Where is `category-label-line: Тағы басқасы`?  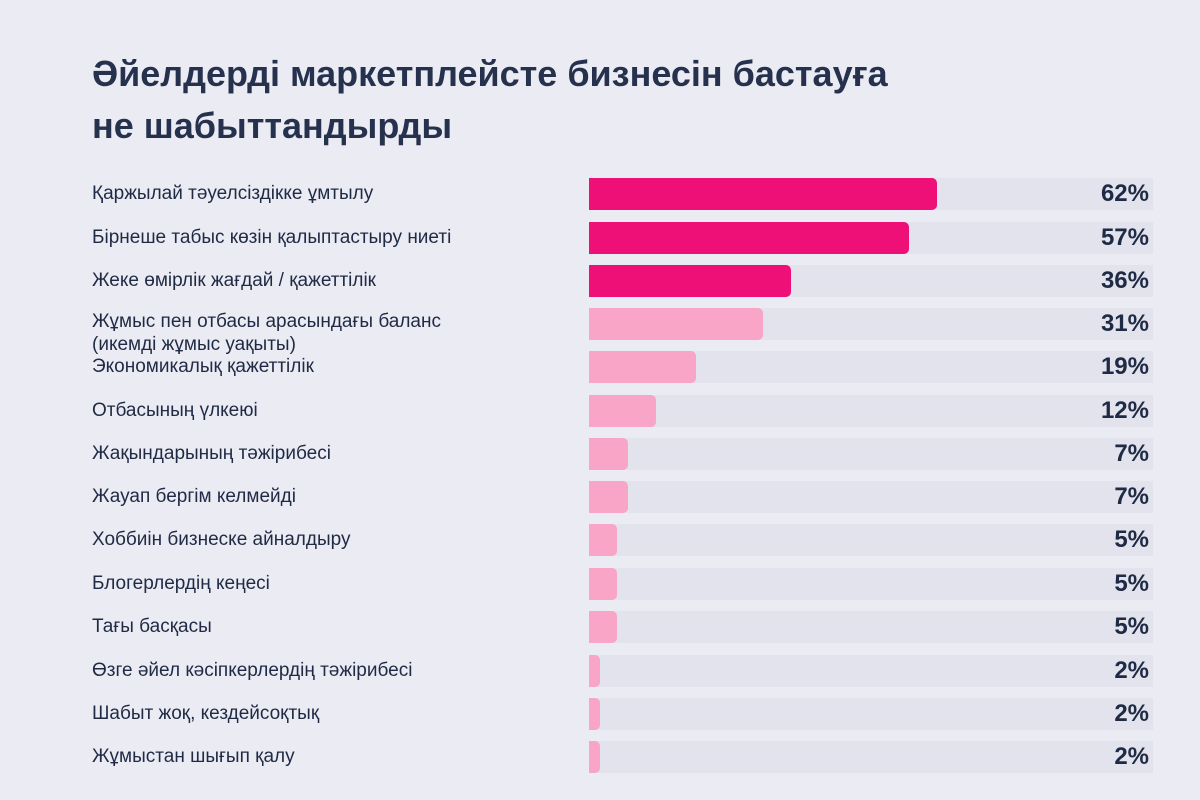 category-label-line: Тағы басқасы is located at coordinates (152, 626).